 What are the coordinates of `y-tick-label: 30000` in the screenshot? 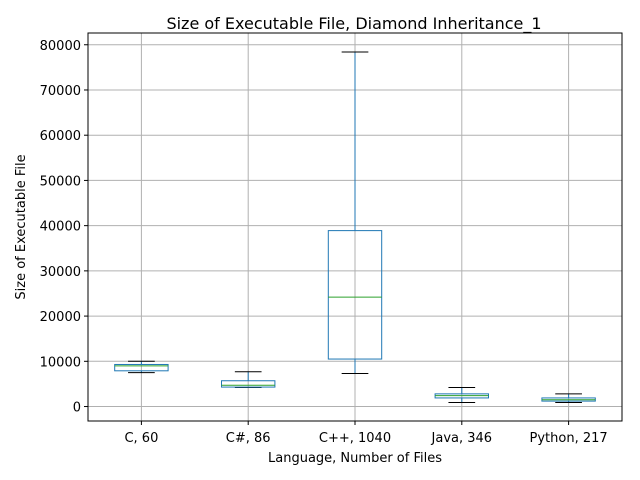 It's located at (60, 272).